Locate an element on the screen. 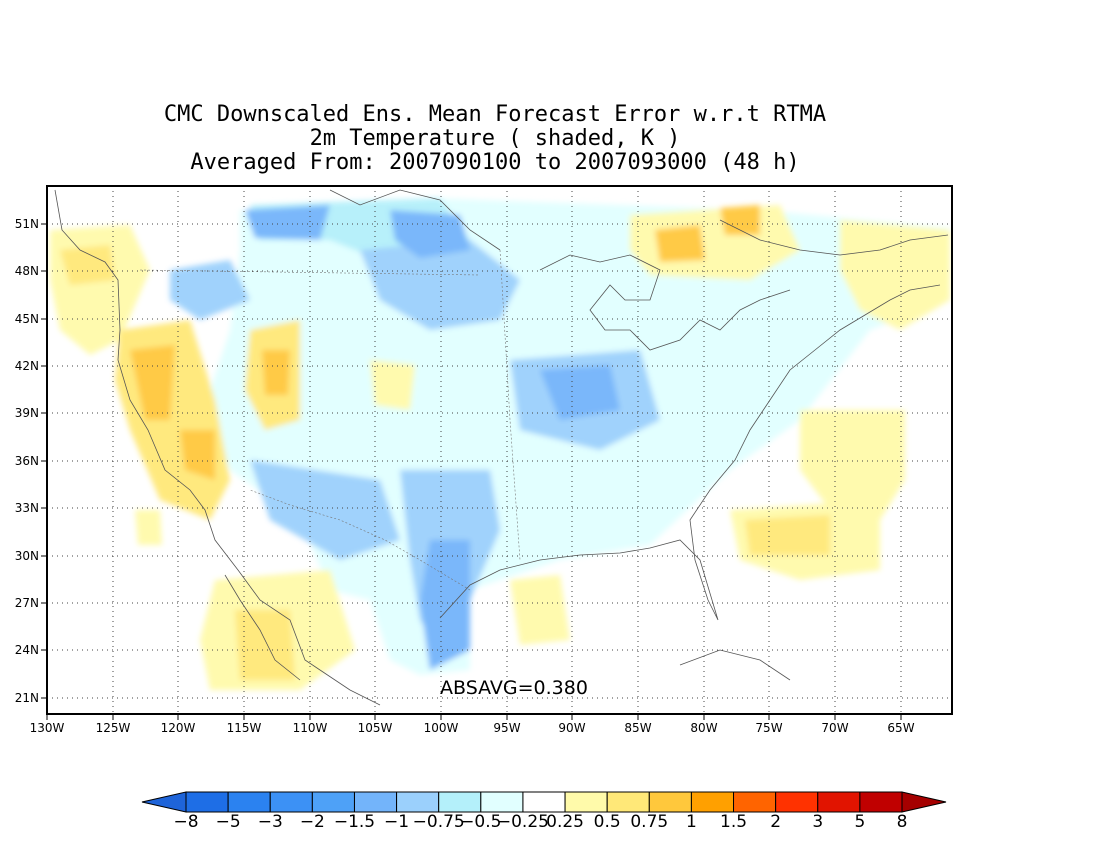 Image resolution: width=1100 pixels, height=850 pixels. warm-core-nevada is located at coordinates (276, 372).